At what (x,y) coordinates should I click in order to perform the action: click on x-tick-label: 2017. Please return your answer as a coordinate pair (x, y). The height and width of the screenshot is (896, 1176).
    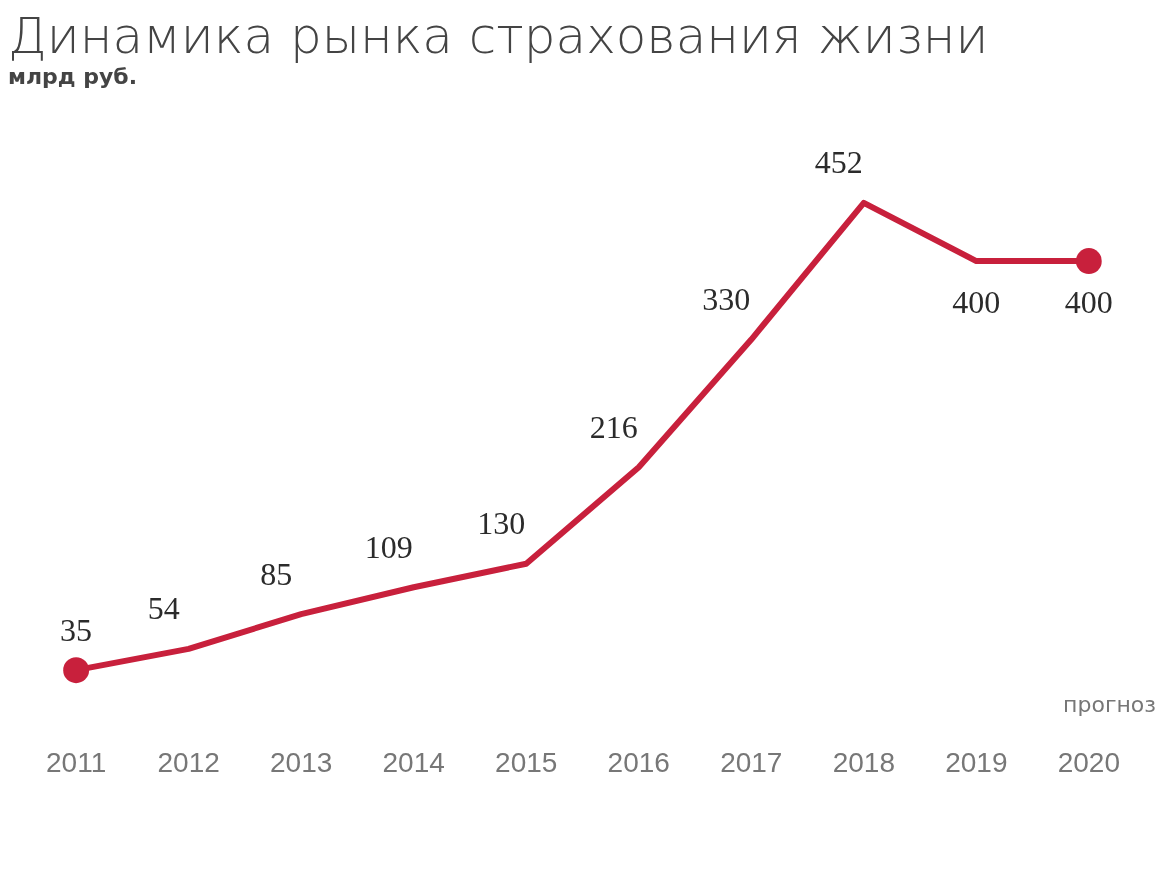
    Looking at the image, I should click on (751, 762).